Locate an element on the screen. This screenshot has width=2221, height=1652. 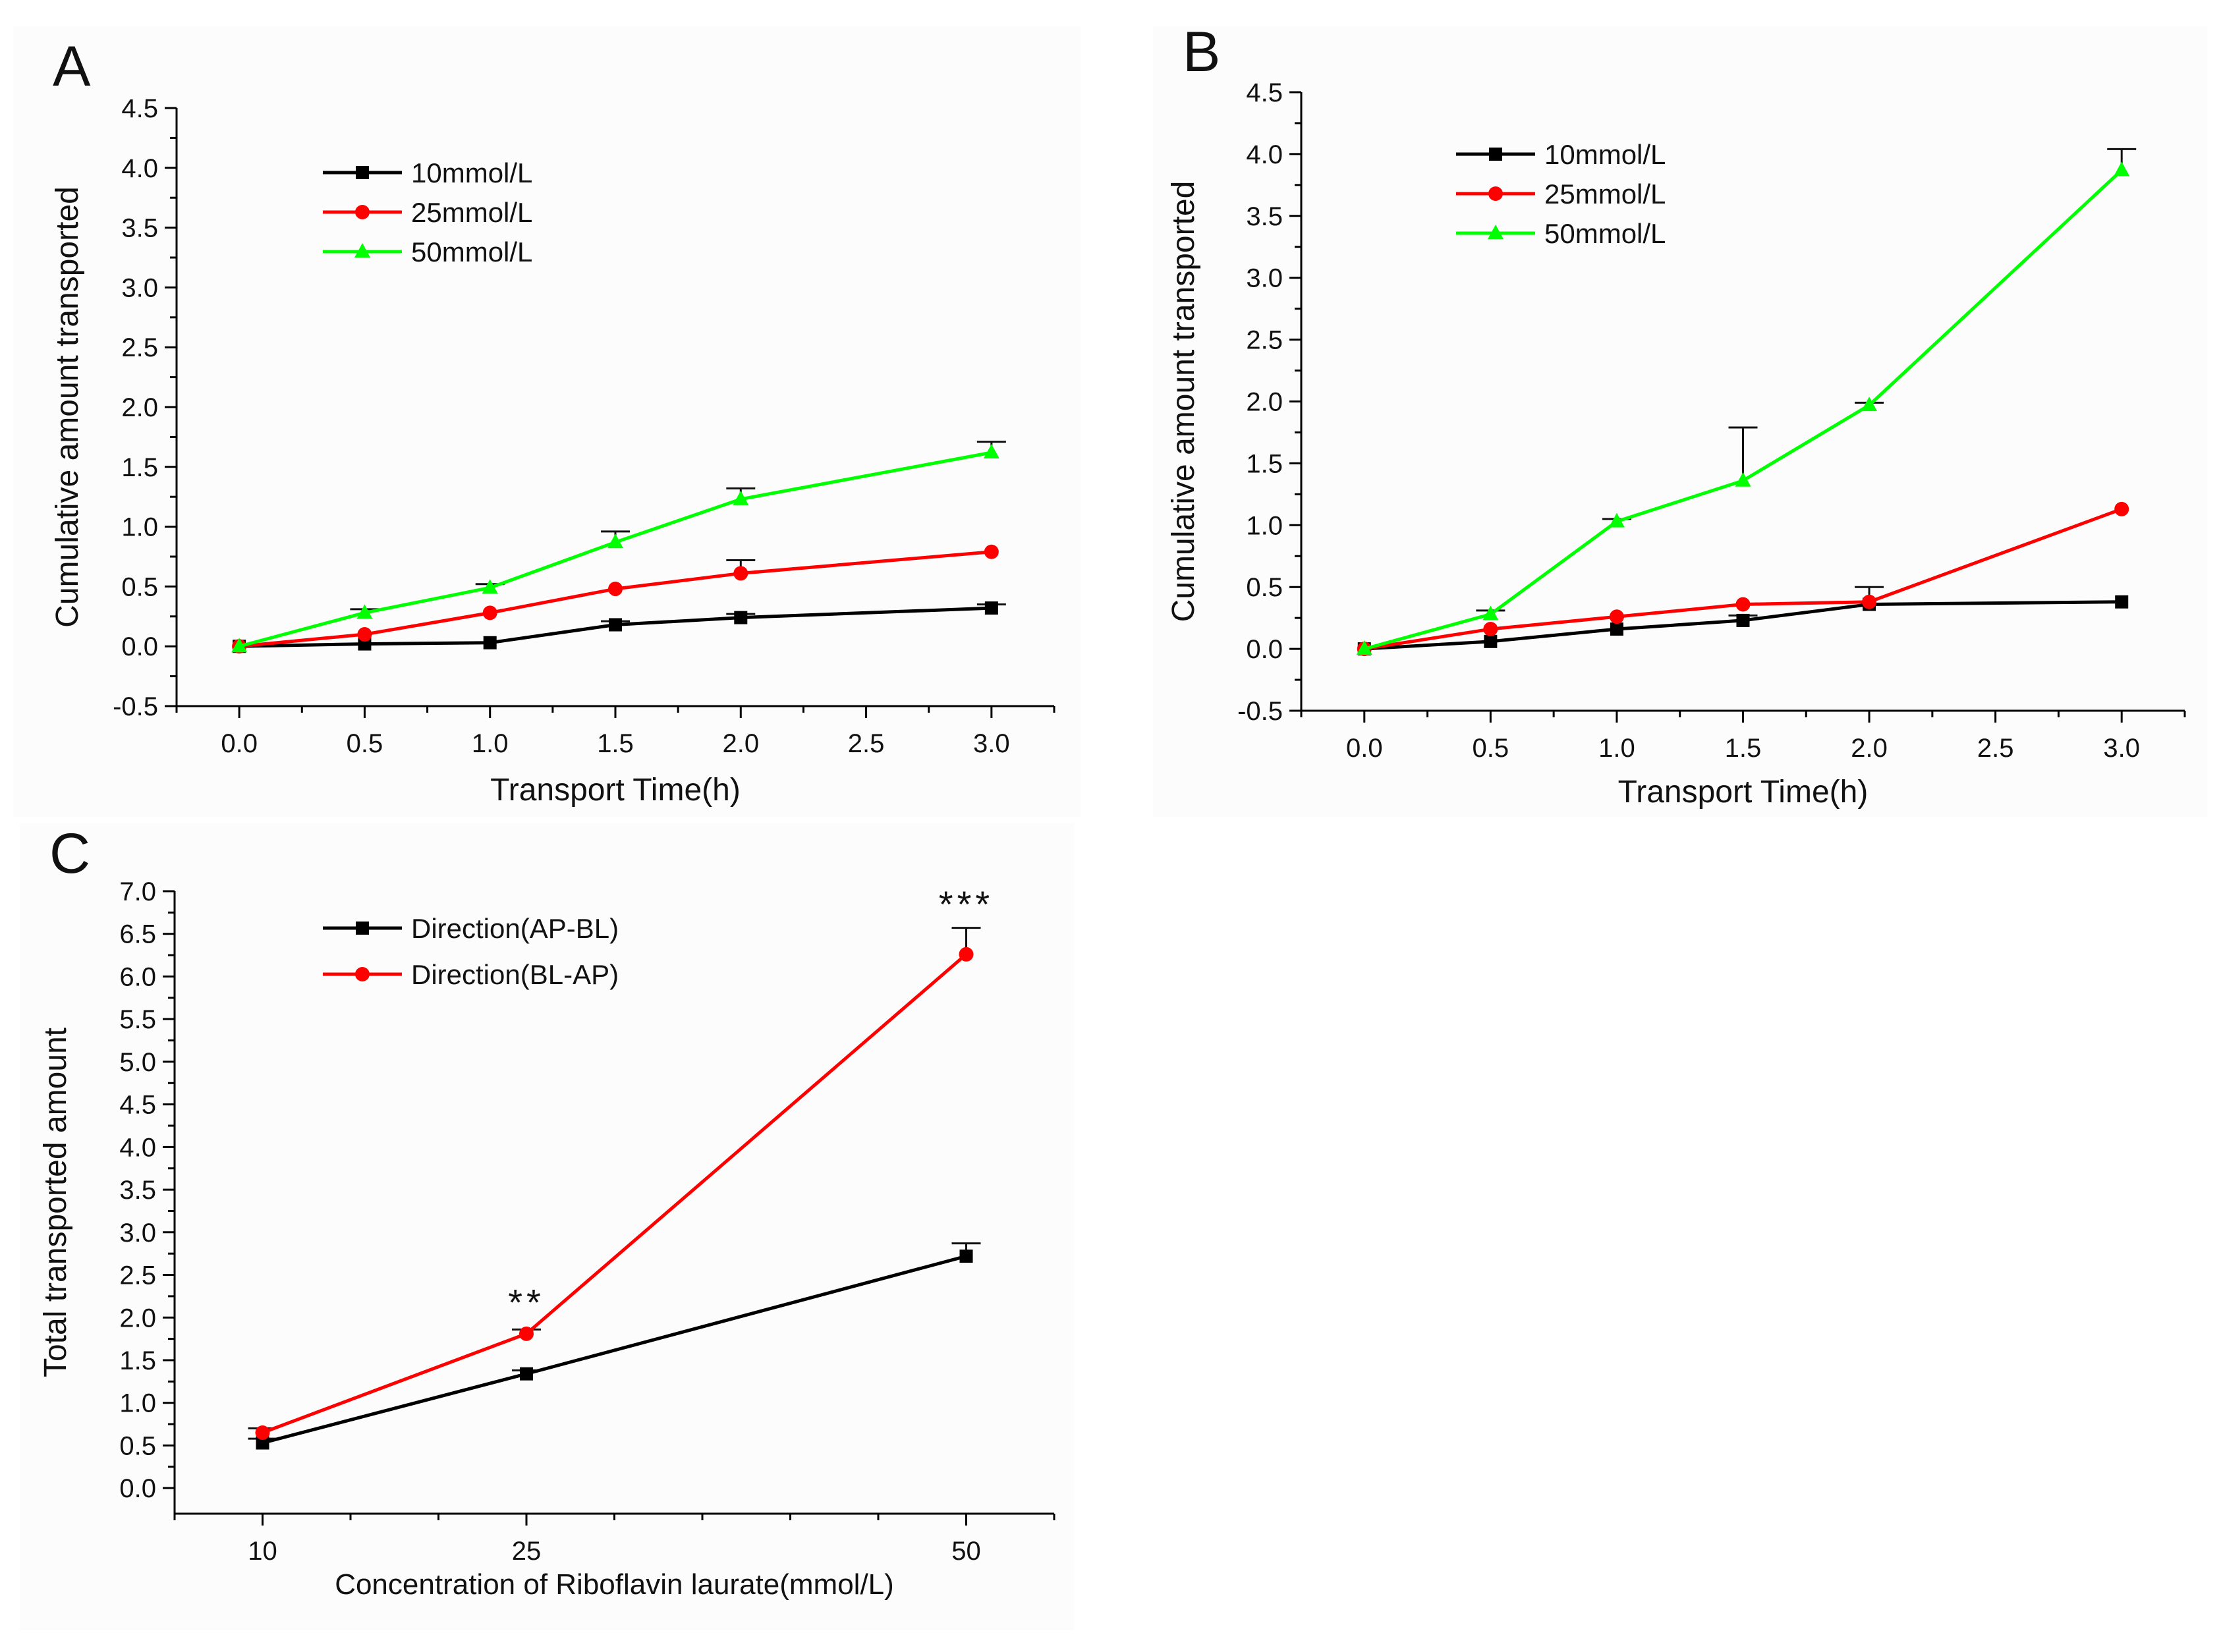
x-tick-label: 50 is located at coordinates (966, 1551).